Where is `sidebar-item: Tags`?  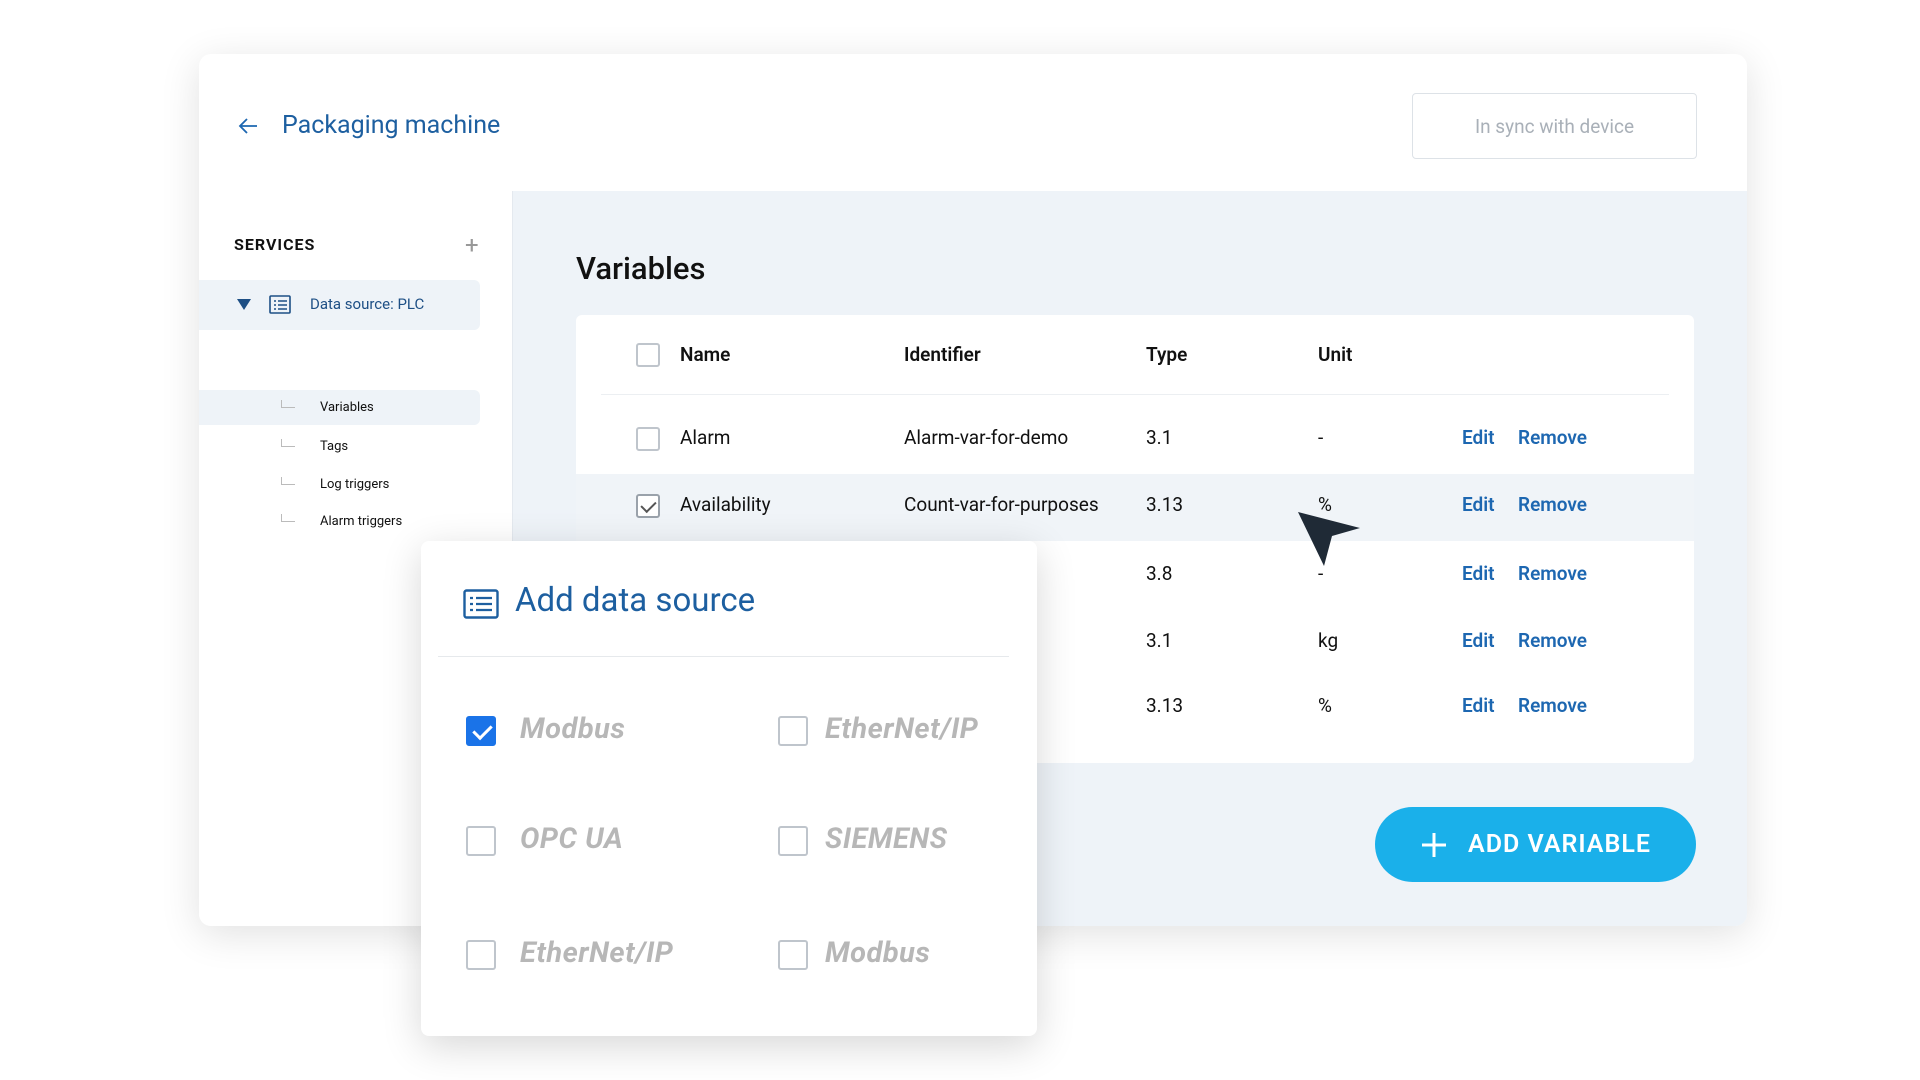 sidebar-item: Tags is located at coordinates (334, 446).